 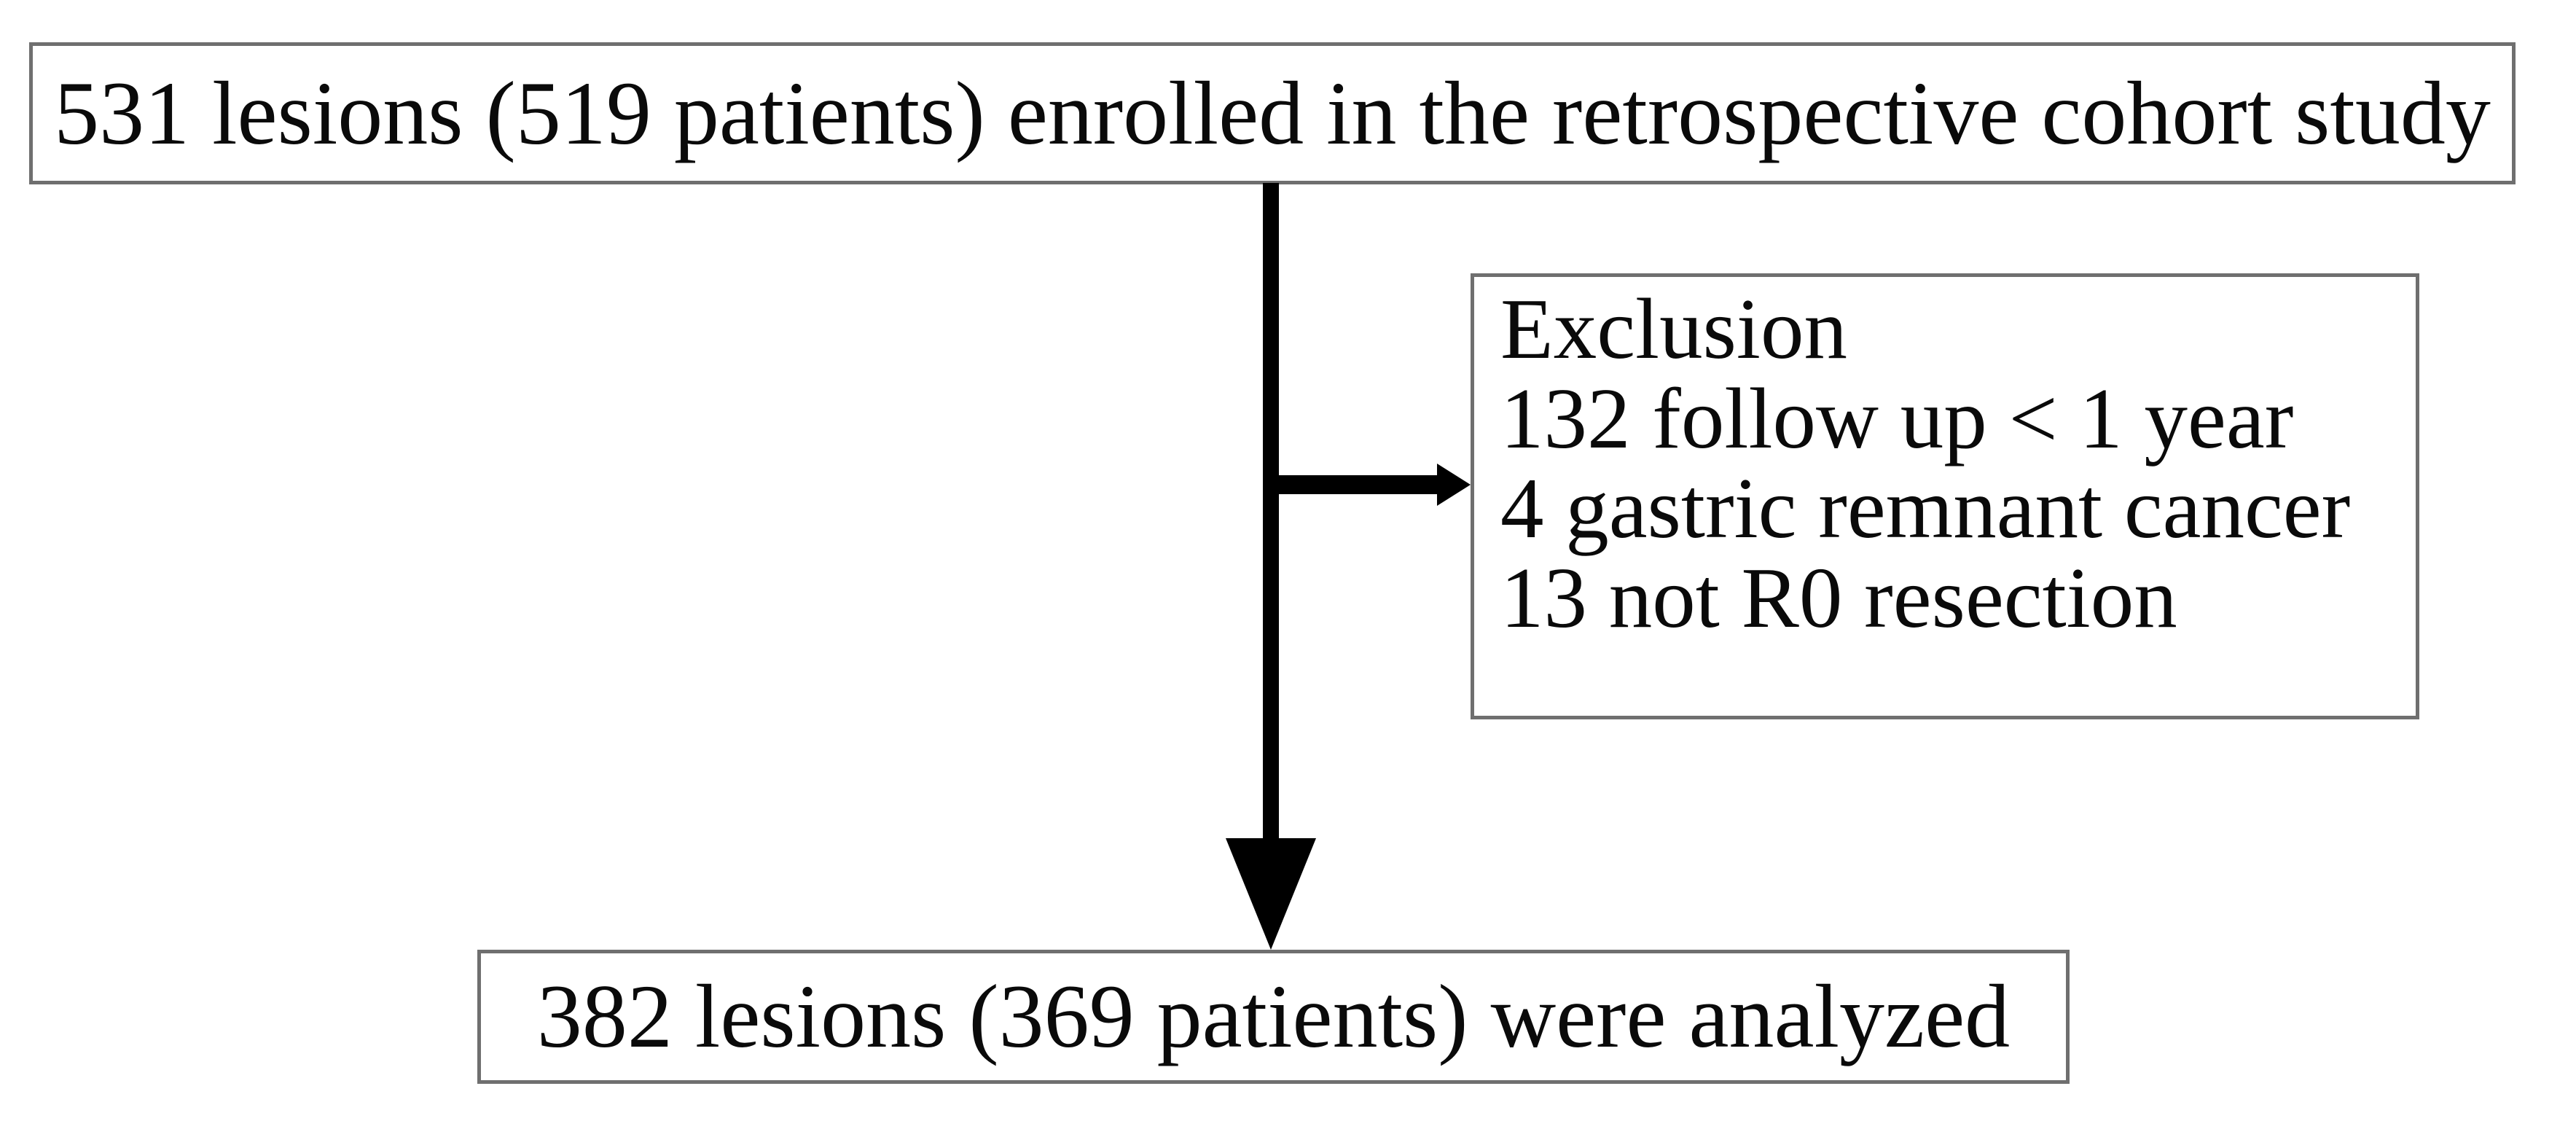 What do you see at coordinates (1271, 514) in the screenshot?
I see `flow-arrow-vertical` at bounding box center [1271, 514].